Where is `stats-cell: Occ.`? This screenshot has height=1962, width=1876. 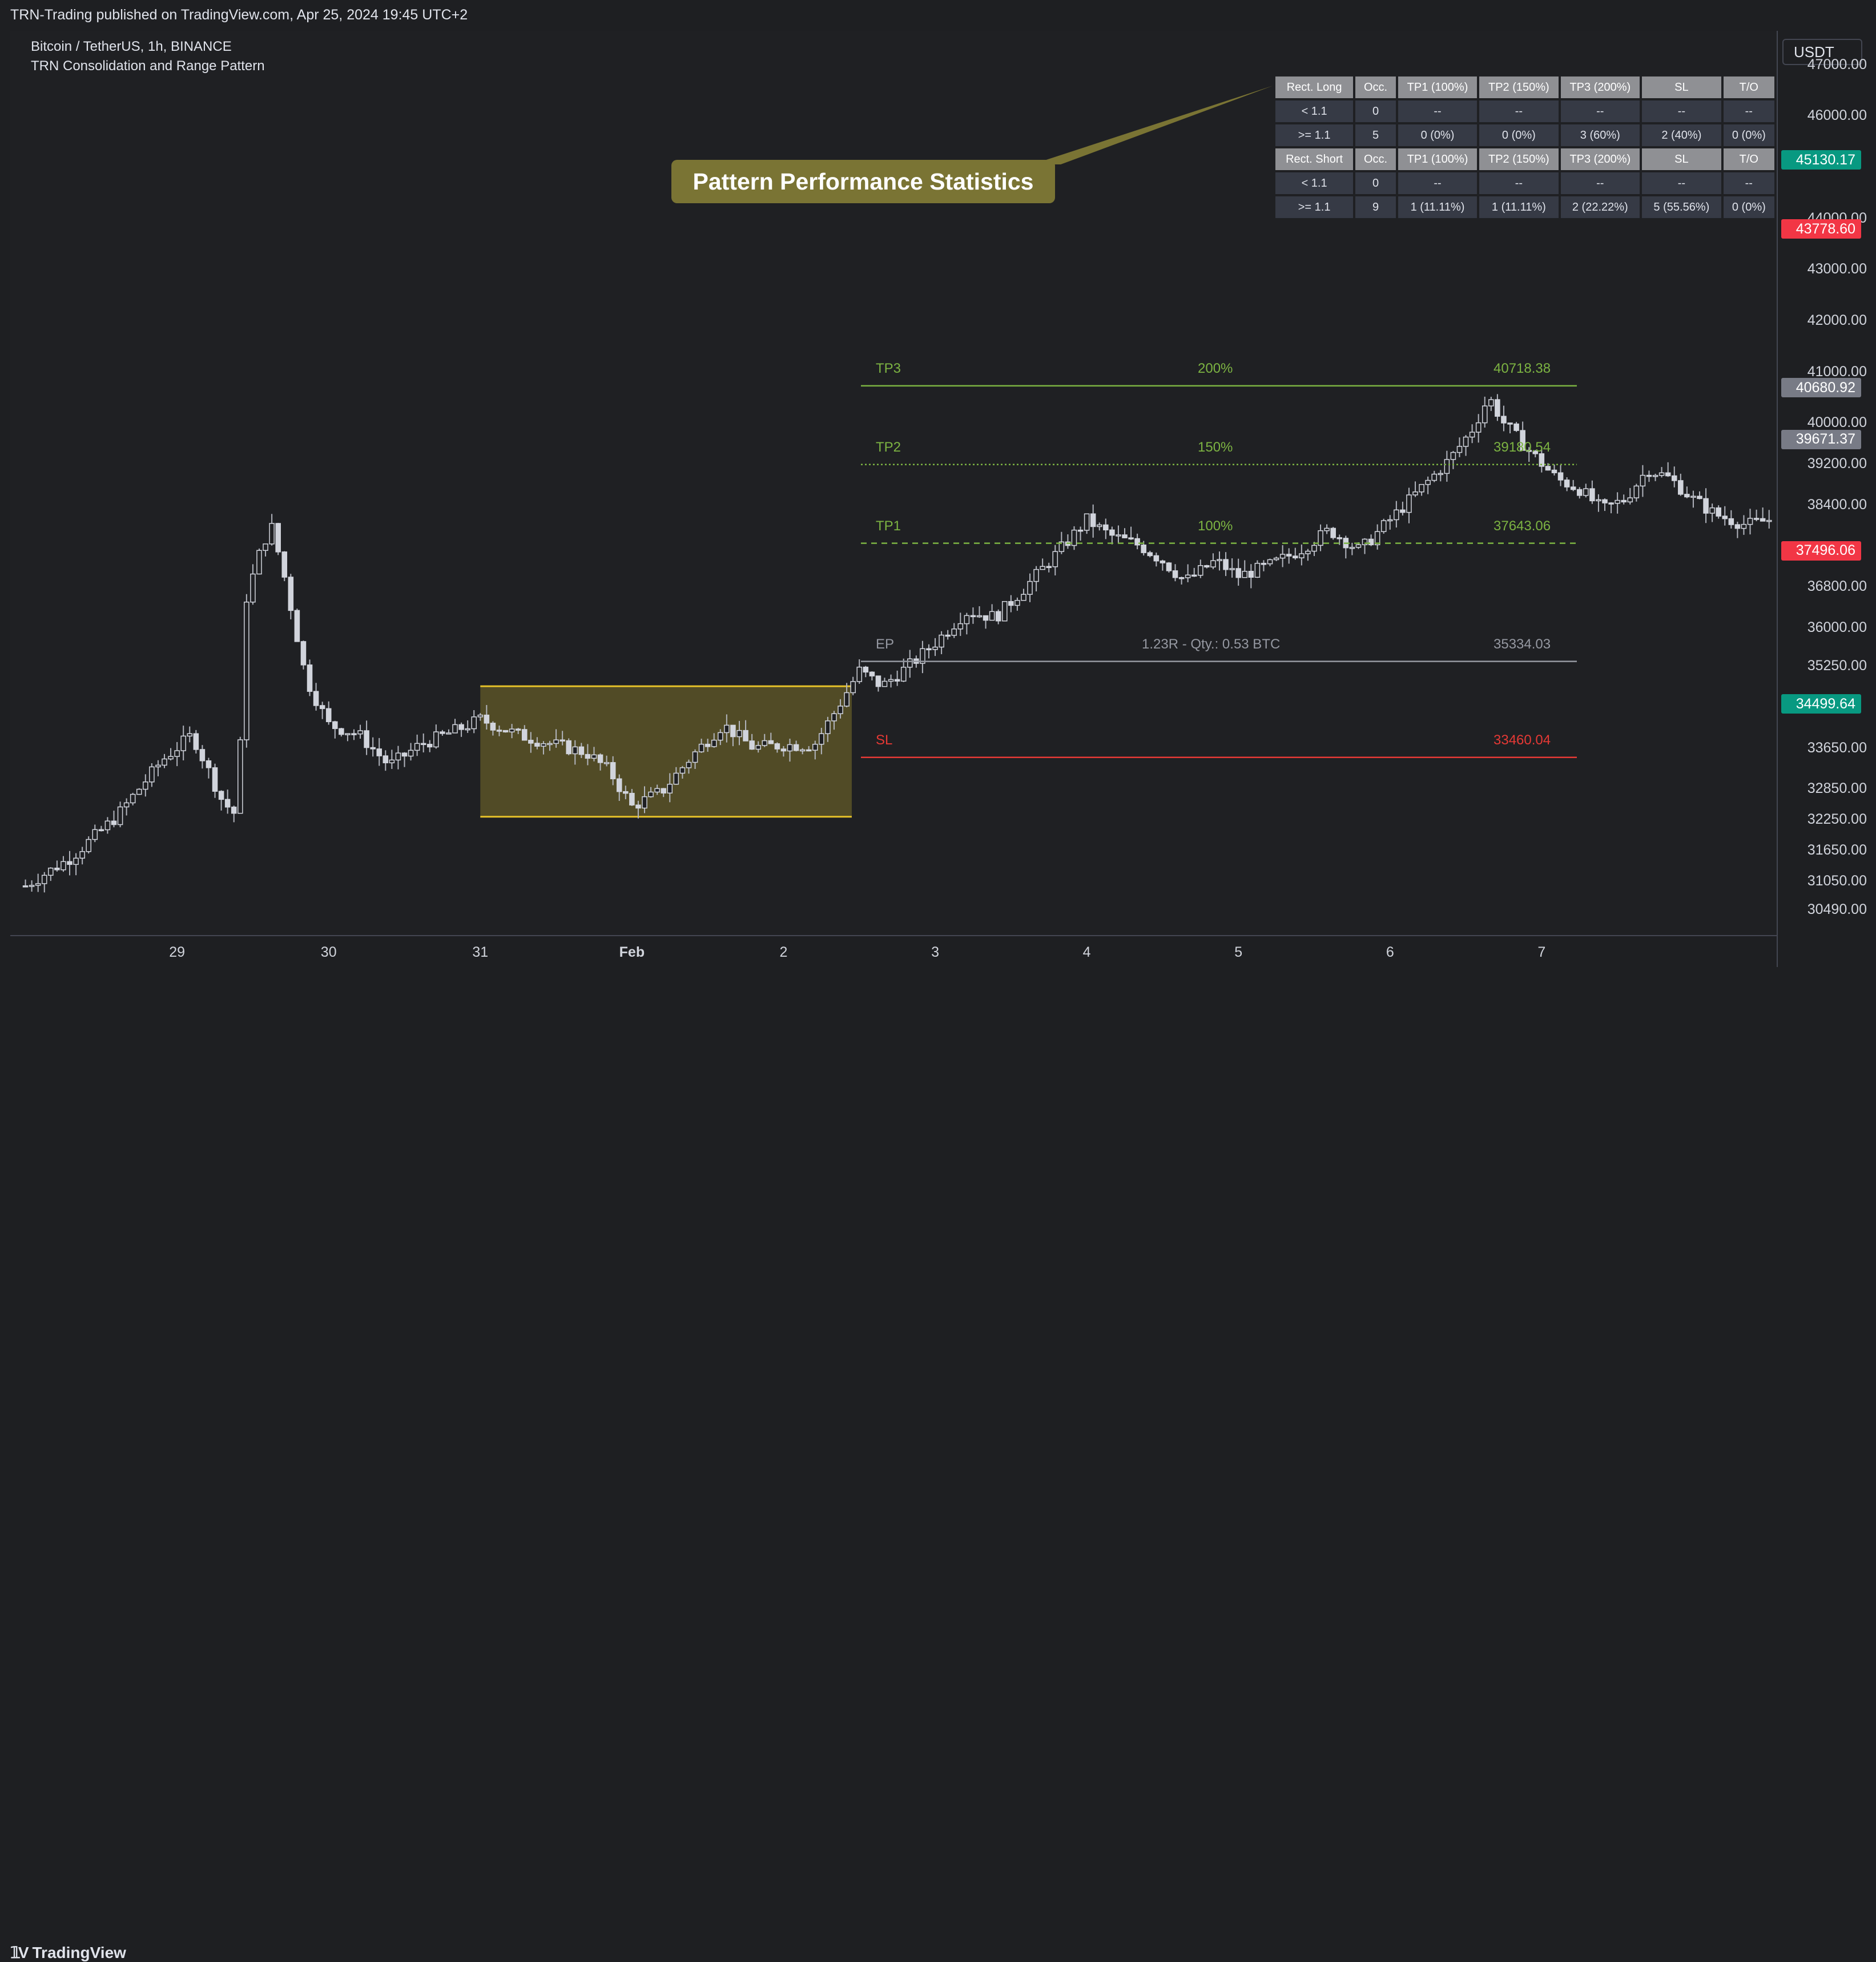
stats-cell: Occ. is located at coordinates (1375, 159).